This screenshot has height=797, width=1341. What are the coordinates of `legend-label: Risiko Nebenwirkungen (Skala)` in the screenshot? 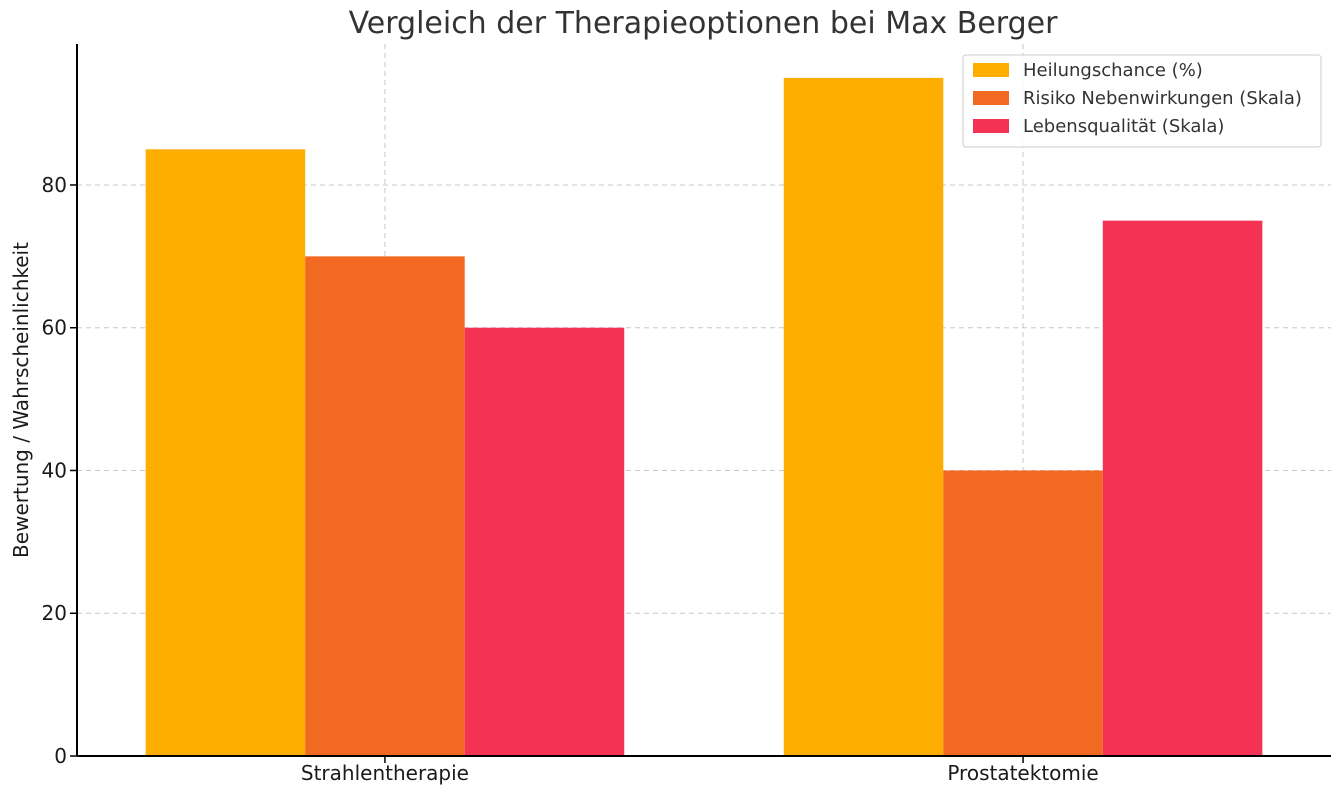 It's located at (1162, 98).